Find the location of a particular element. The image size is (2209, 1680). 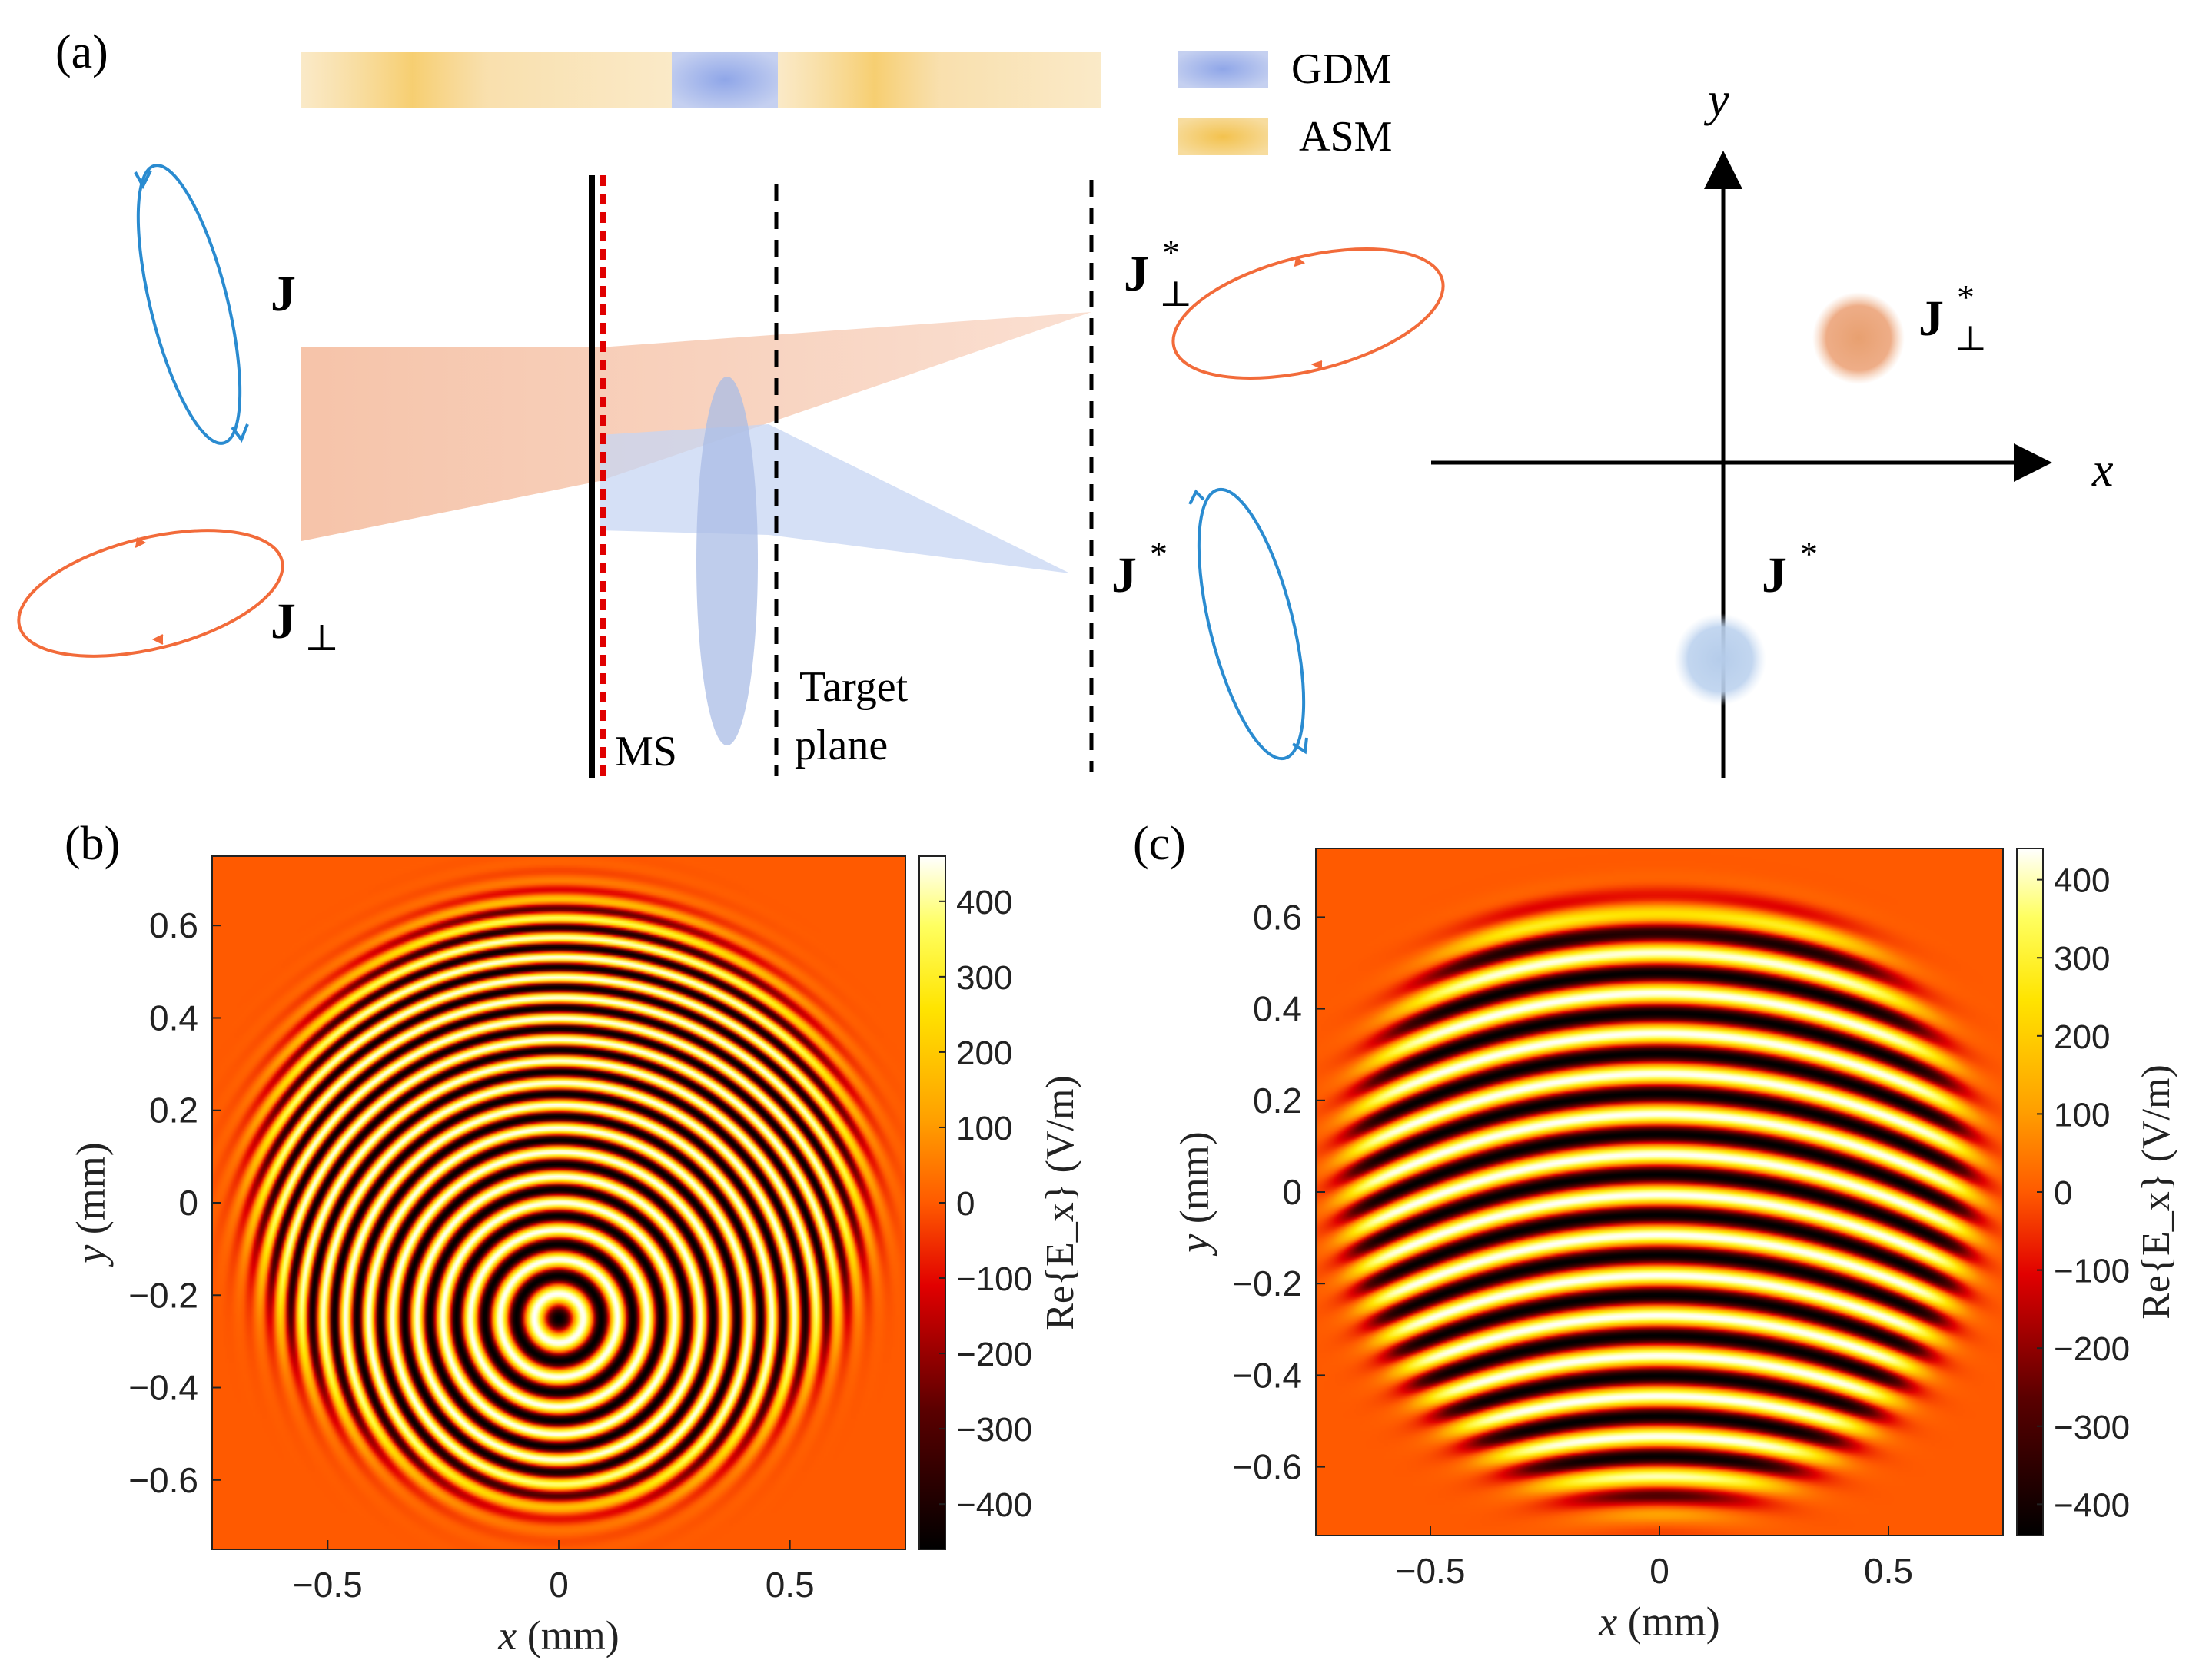

method-bar is located at coordinates (701, 80).